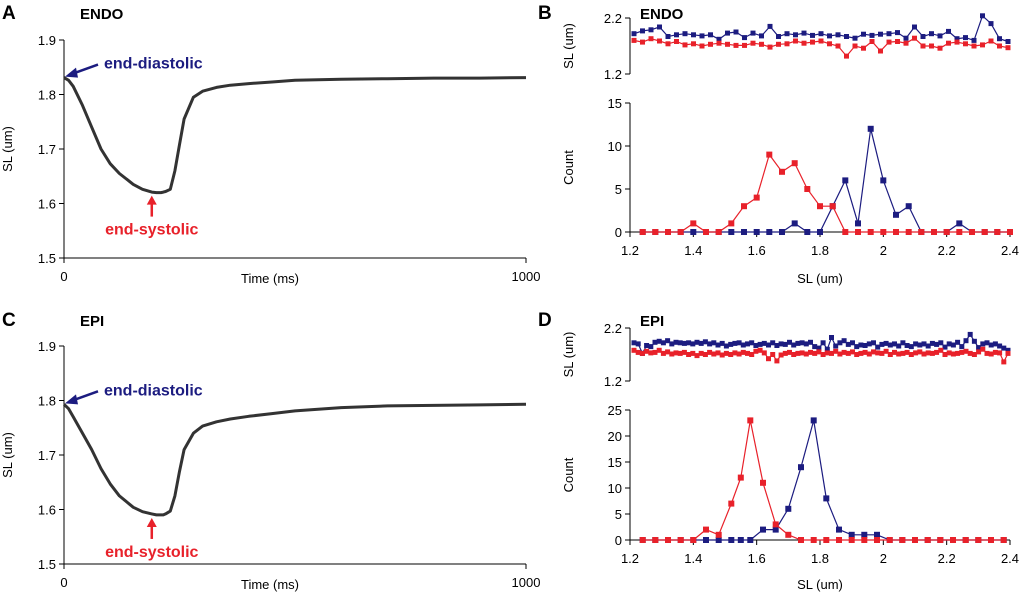  I want to click on count-y-tick-label: 15, so click(615, 462).